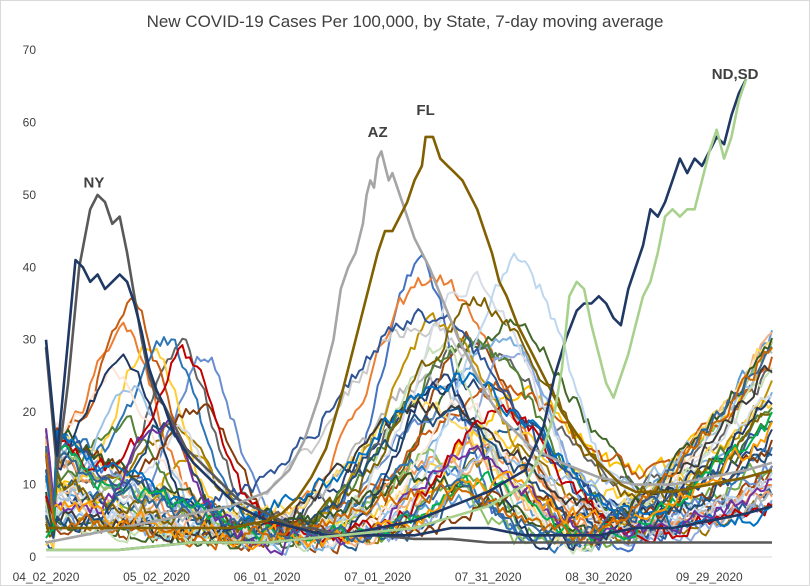 This screenshot has height=586, width=810. I want to click on x-tick-label: 05_02_2020, so click(156, 577).